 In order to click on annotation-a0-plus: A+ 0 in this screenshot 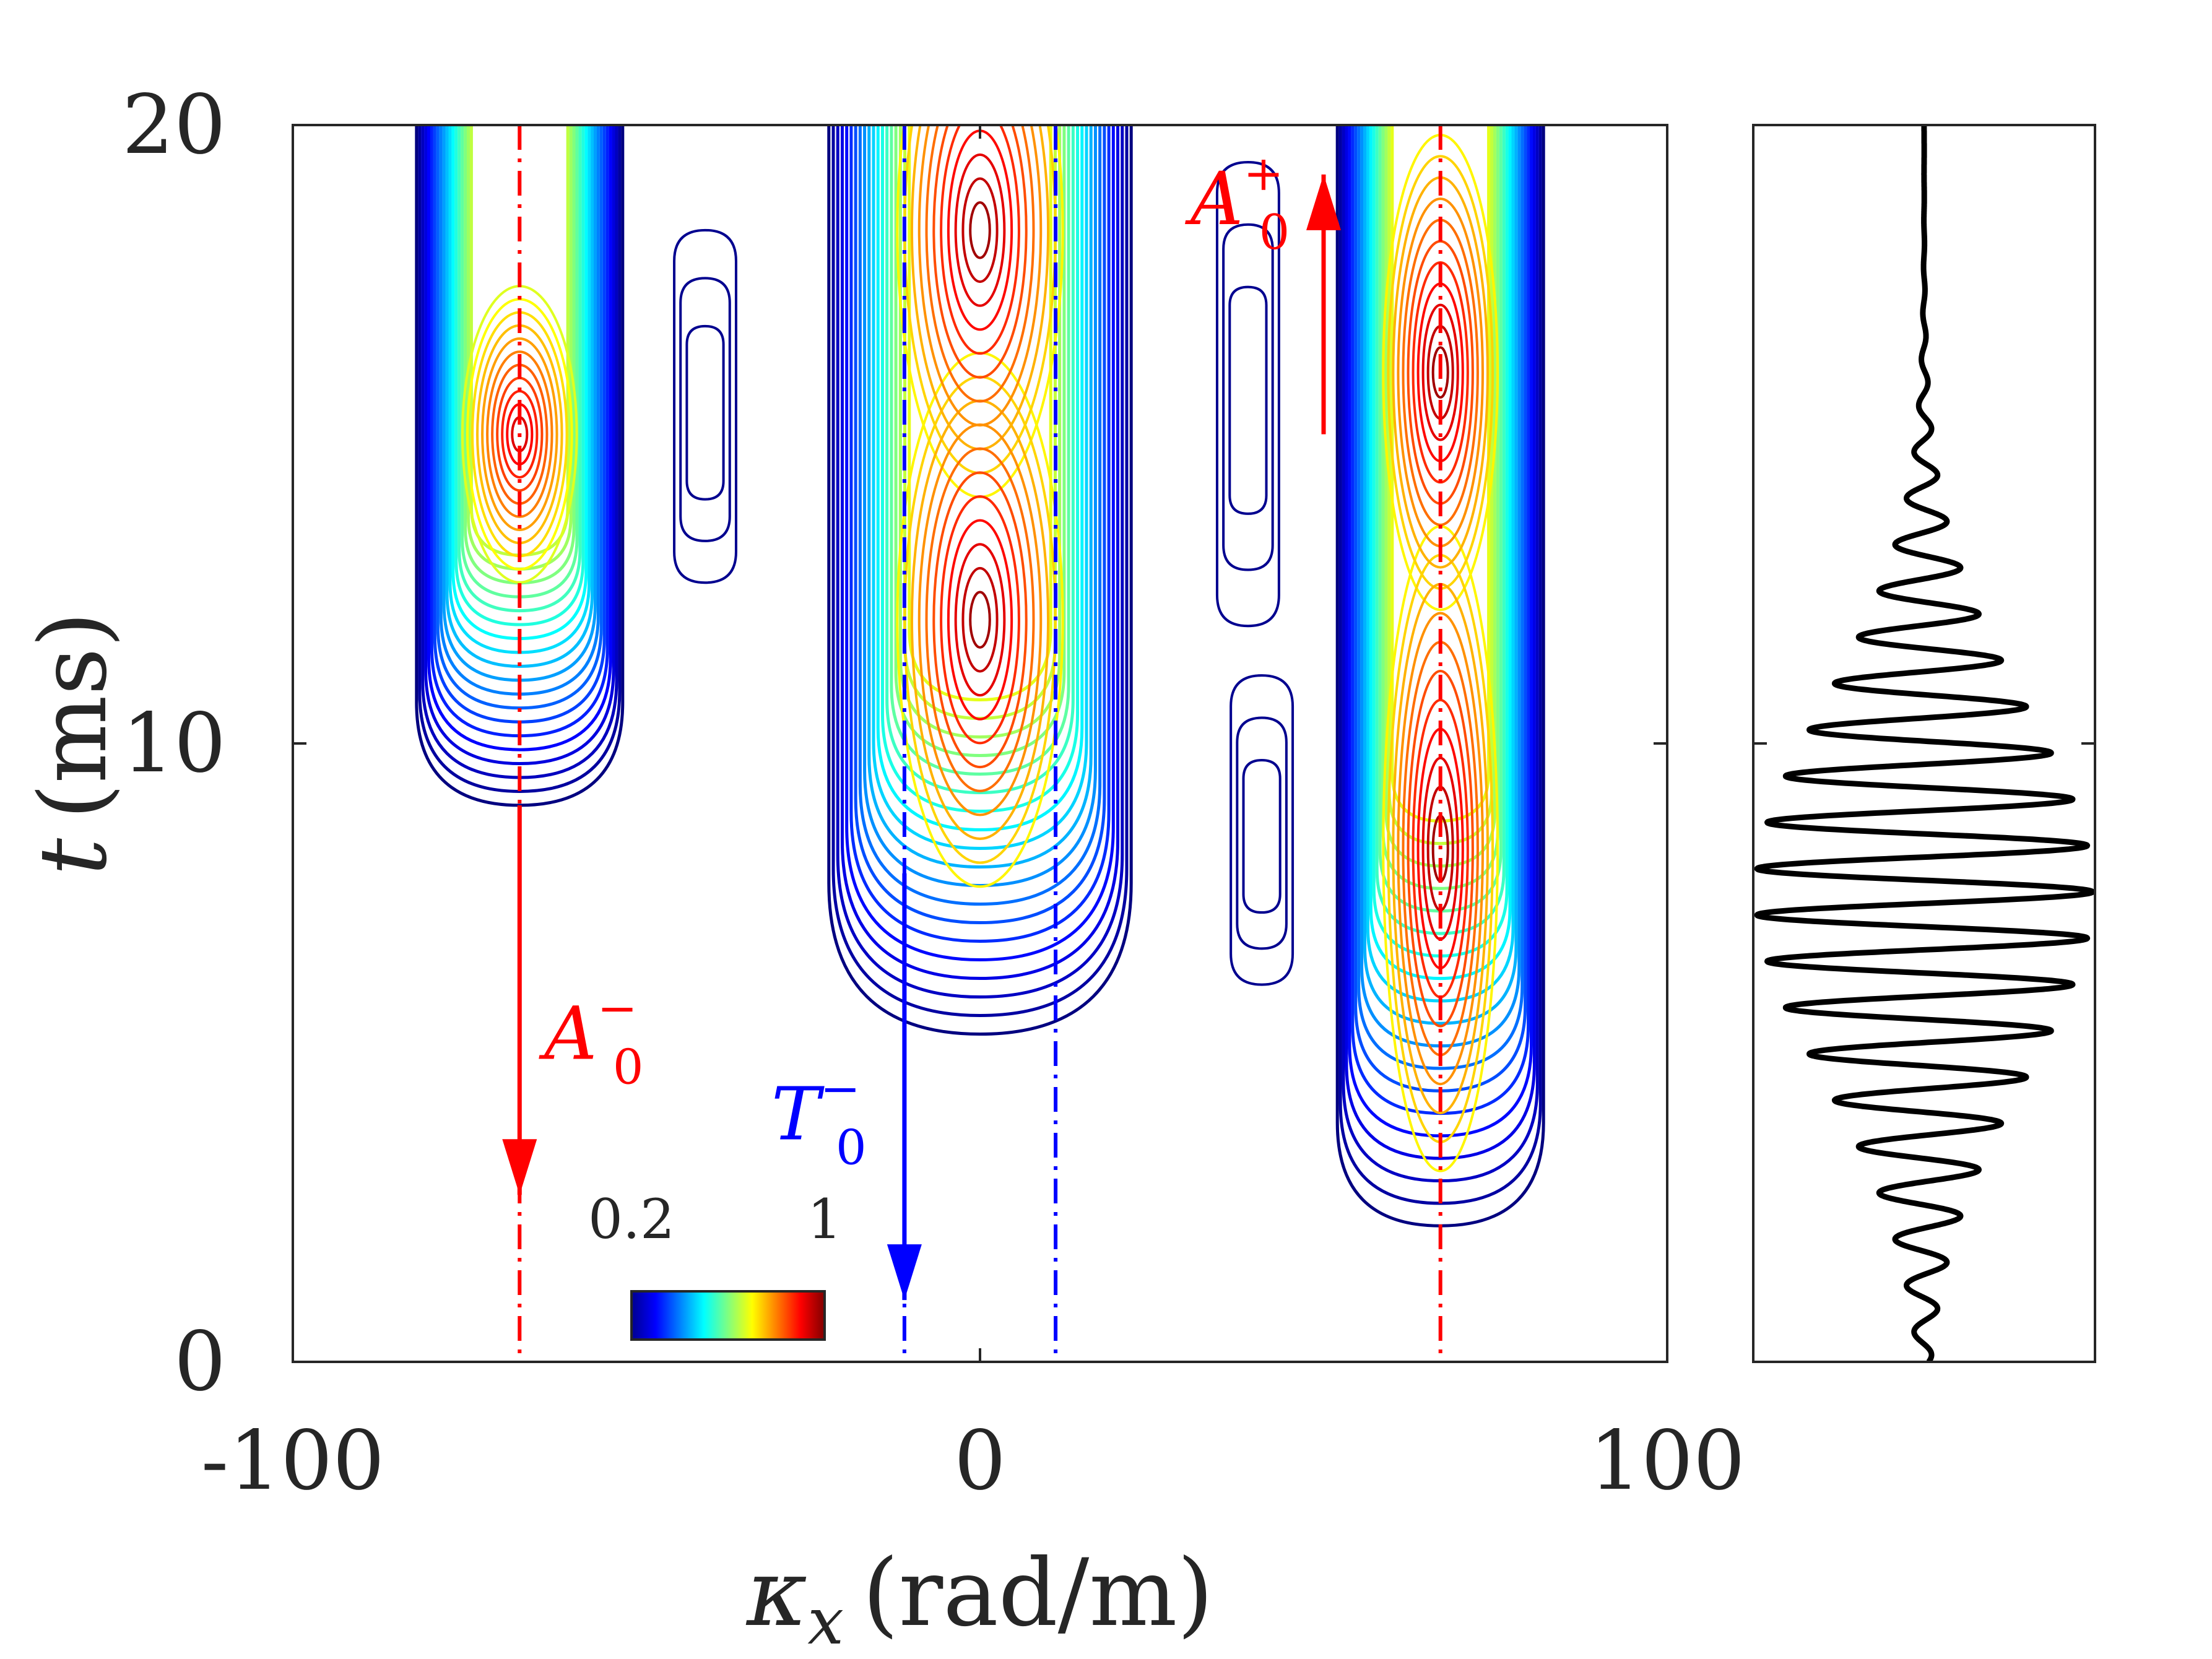, I will do `click(1237, 203)`.